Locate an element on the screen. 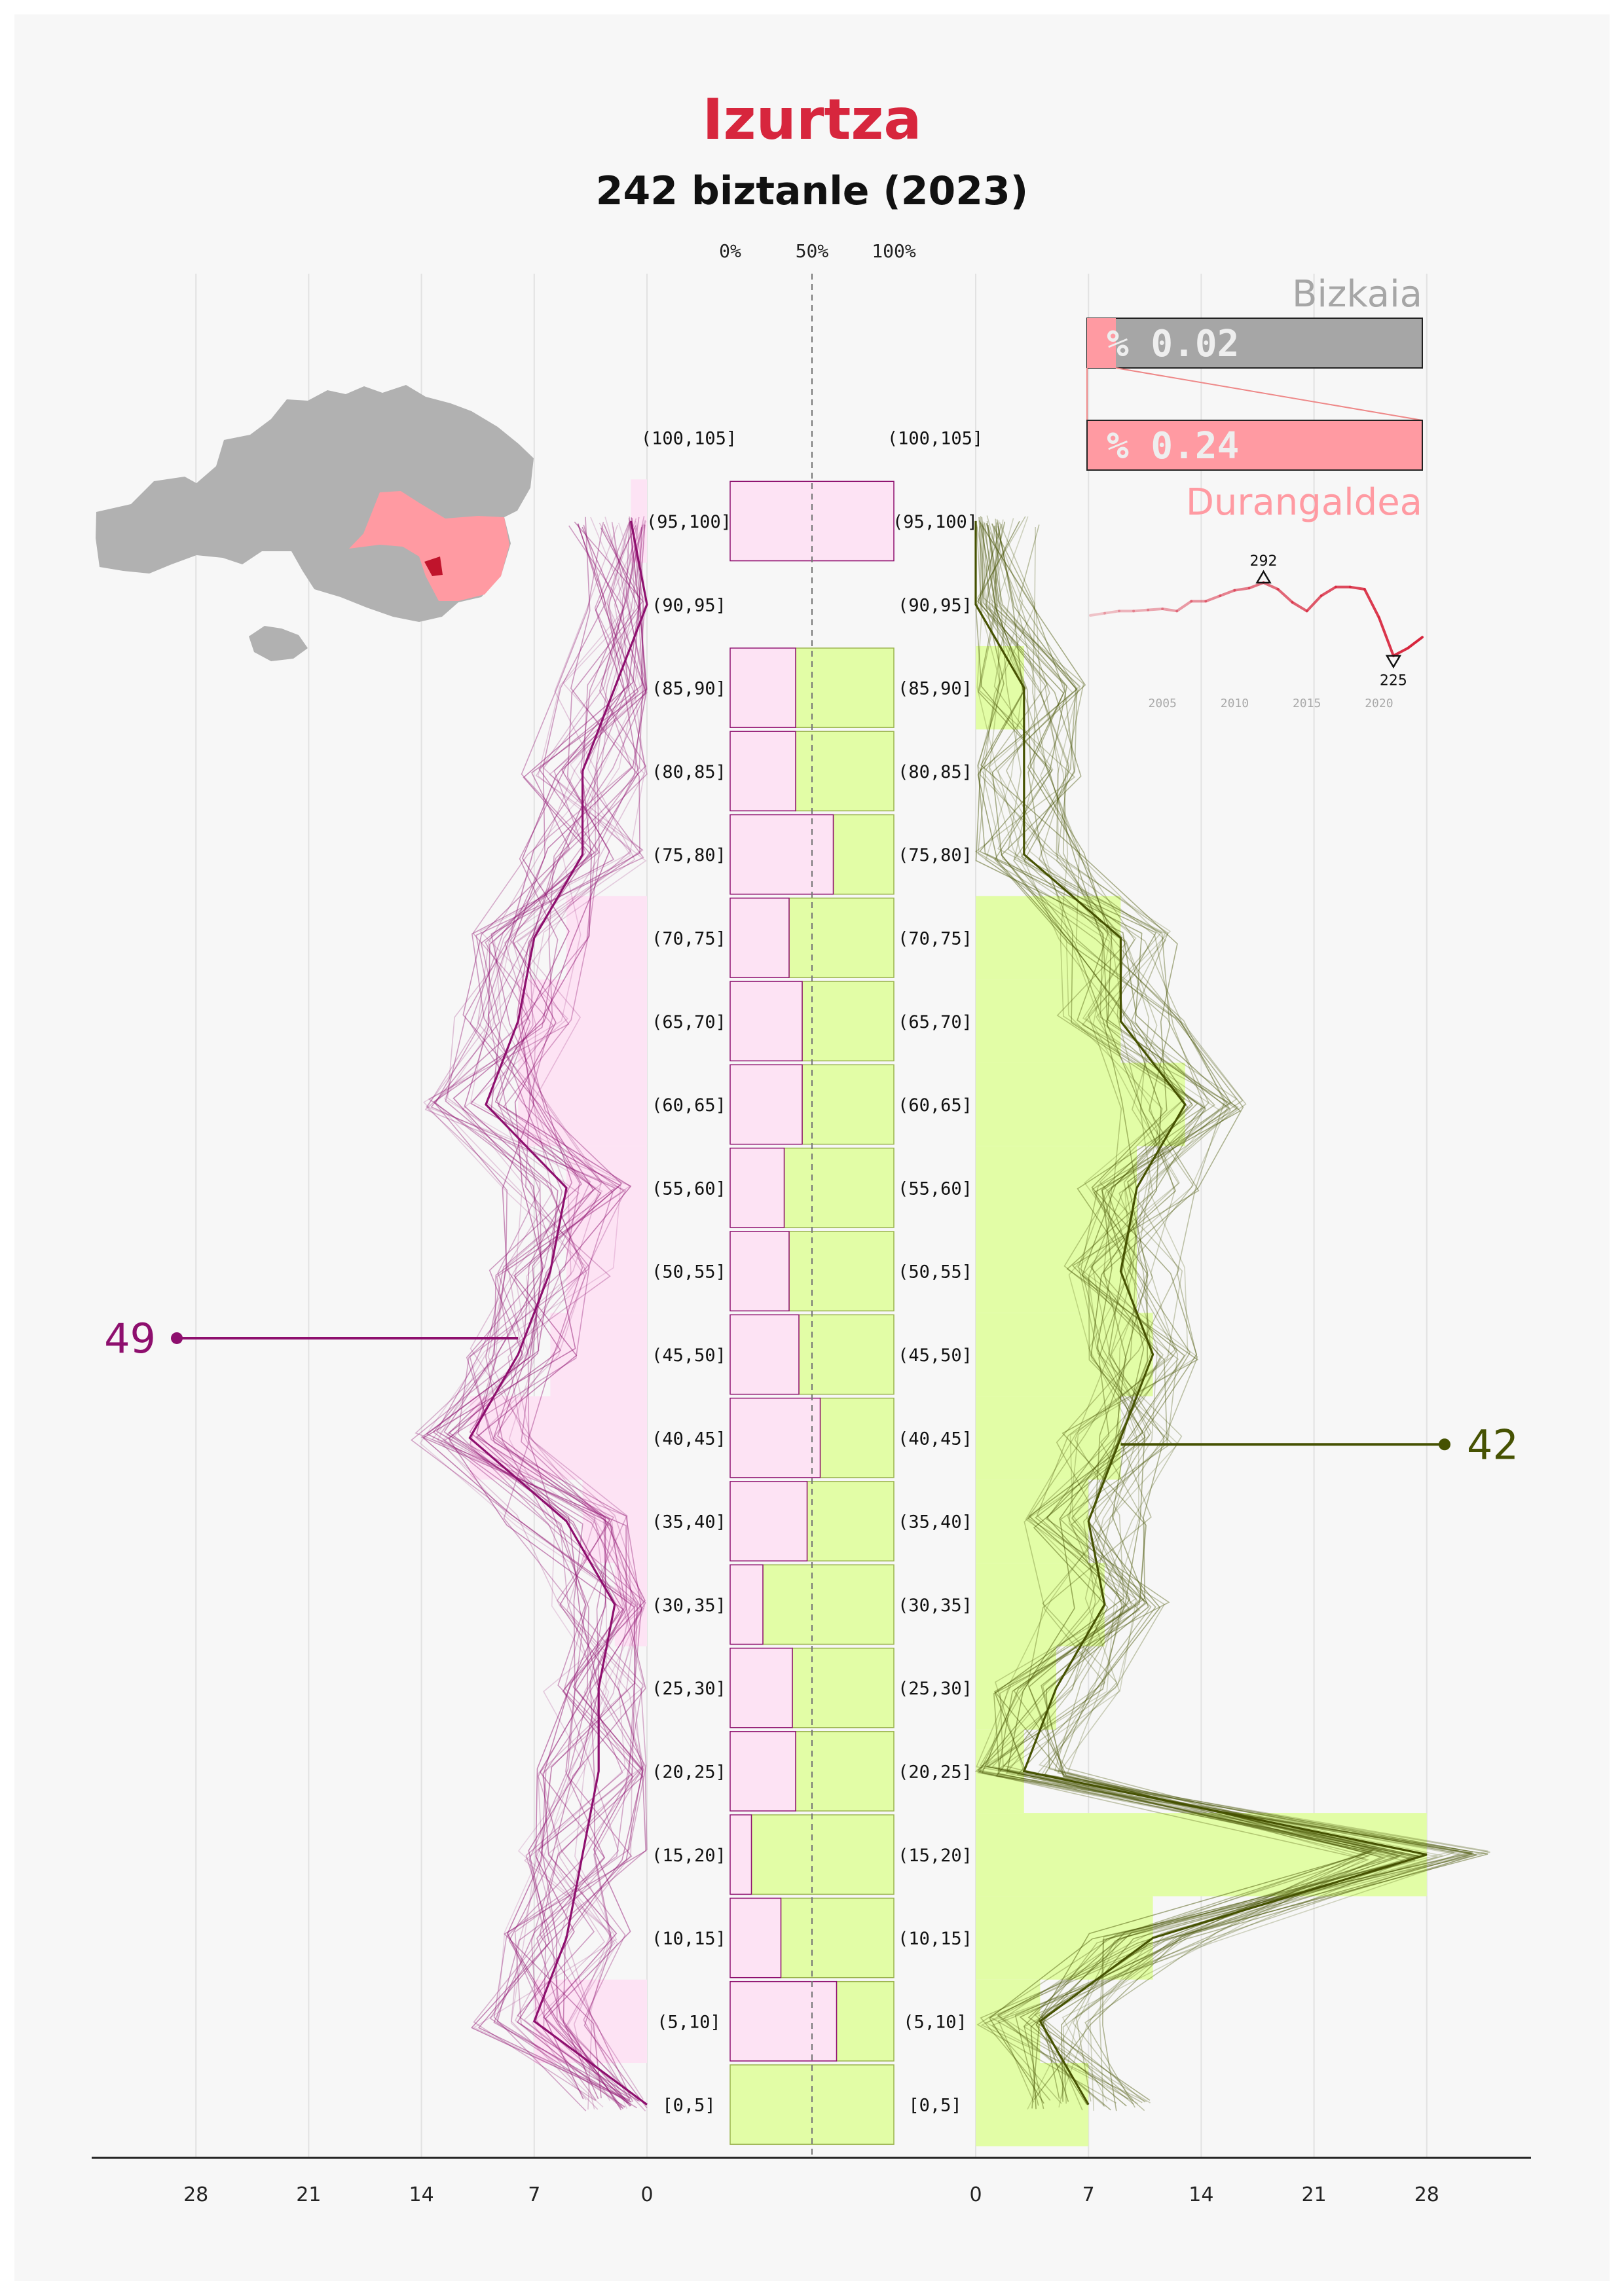 Image resolution: width=1624 pixels, height=2296 pixels. x-tick-male: 21 is located at coordinates (1314, 2194).